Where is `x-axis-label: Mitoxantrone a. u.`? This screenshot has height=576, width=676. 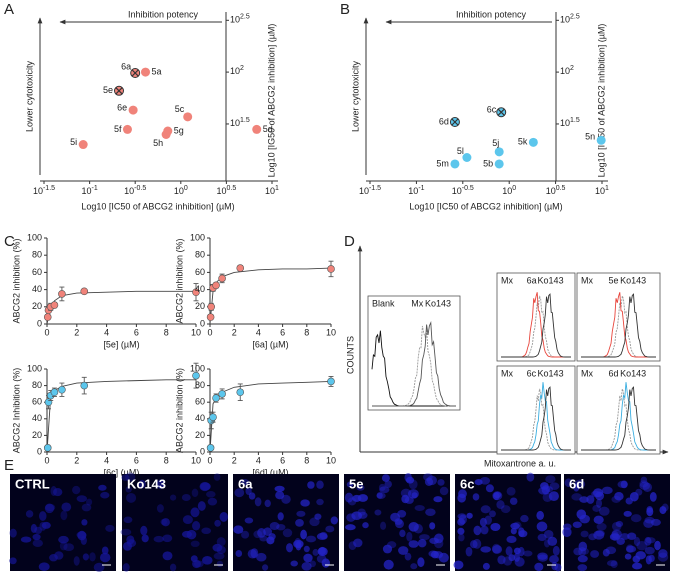
x-axis-label: Mitoxantrone a. u. is located at coordinates (520, 463).